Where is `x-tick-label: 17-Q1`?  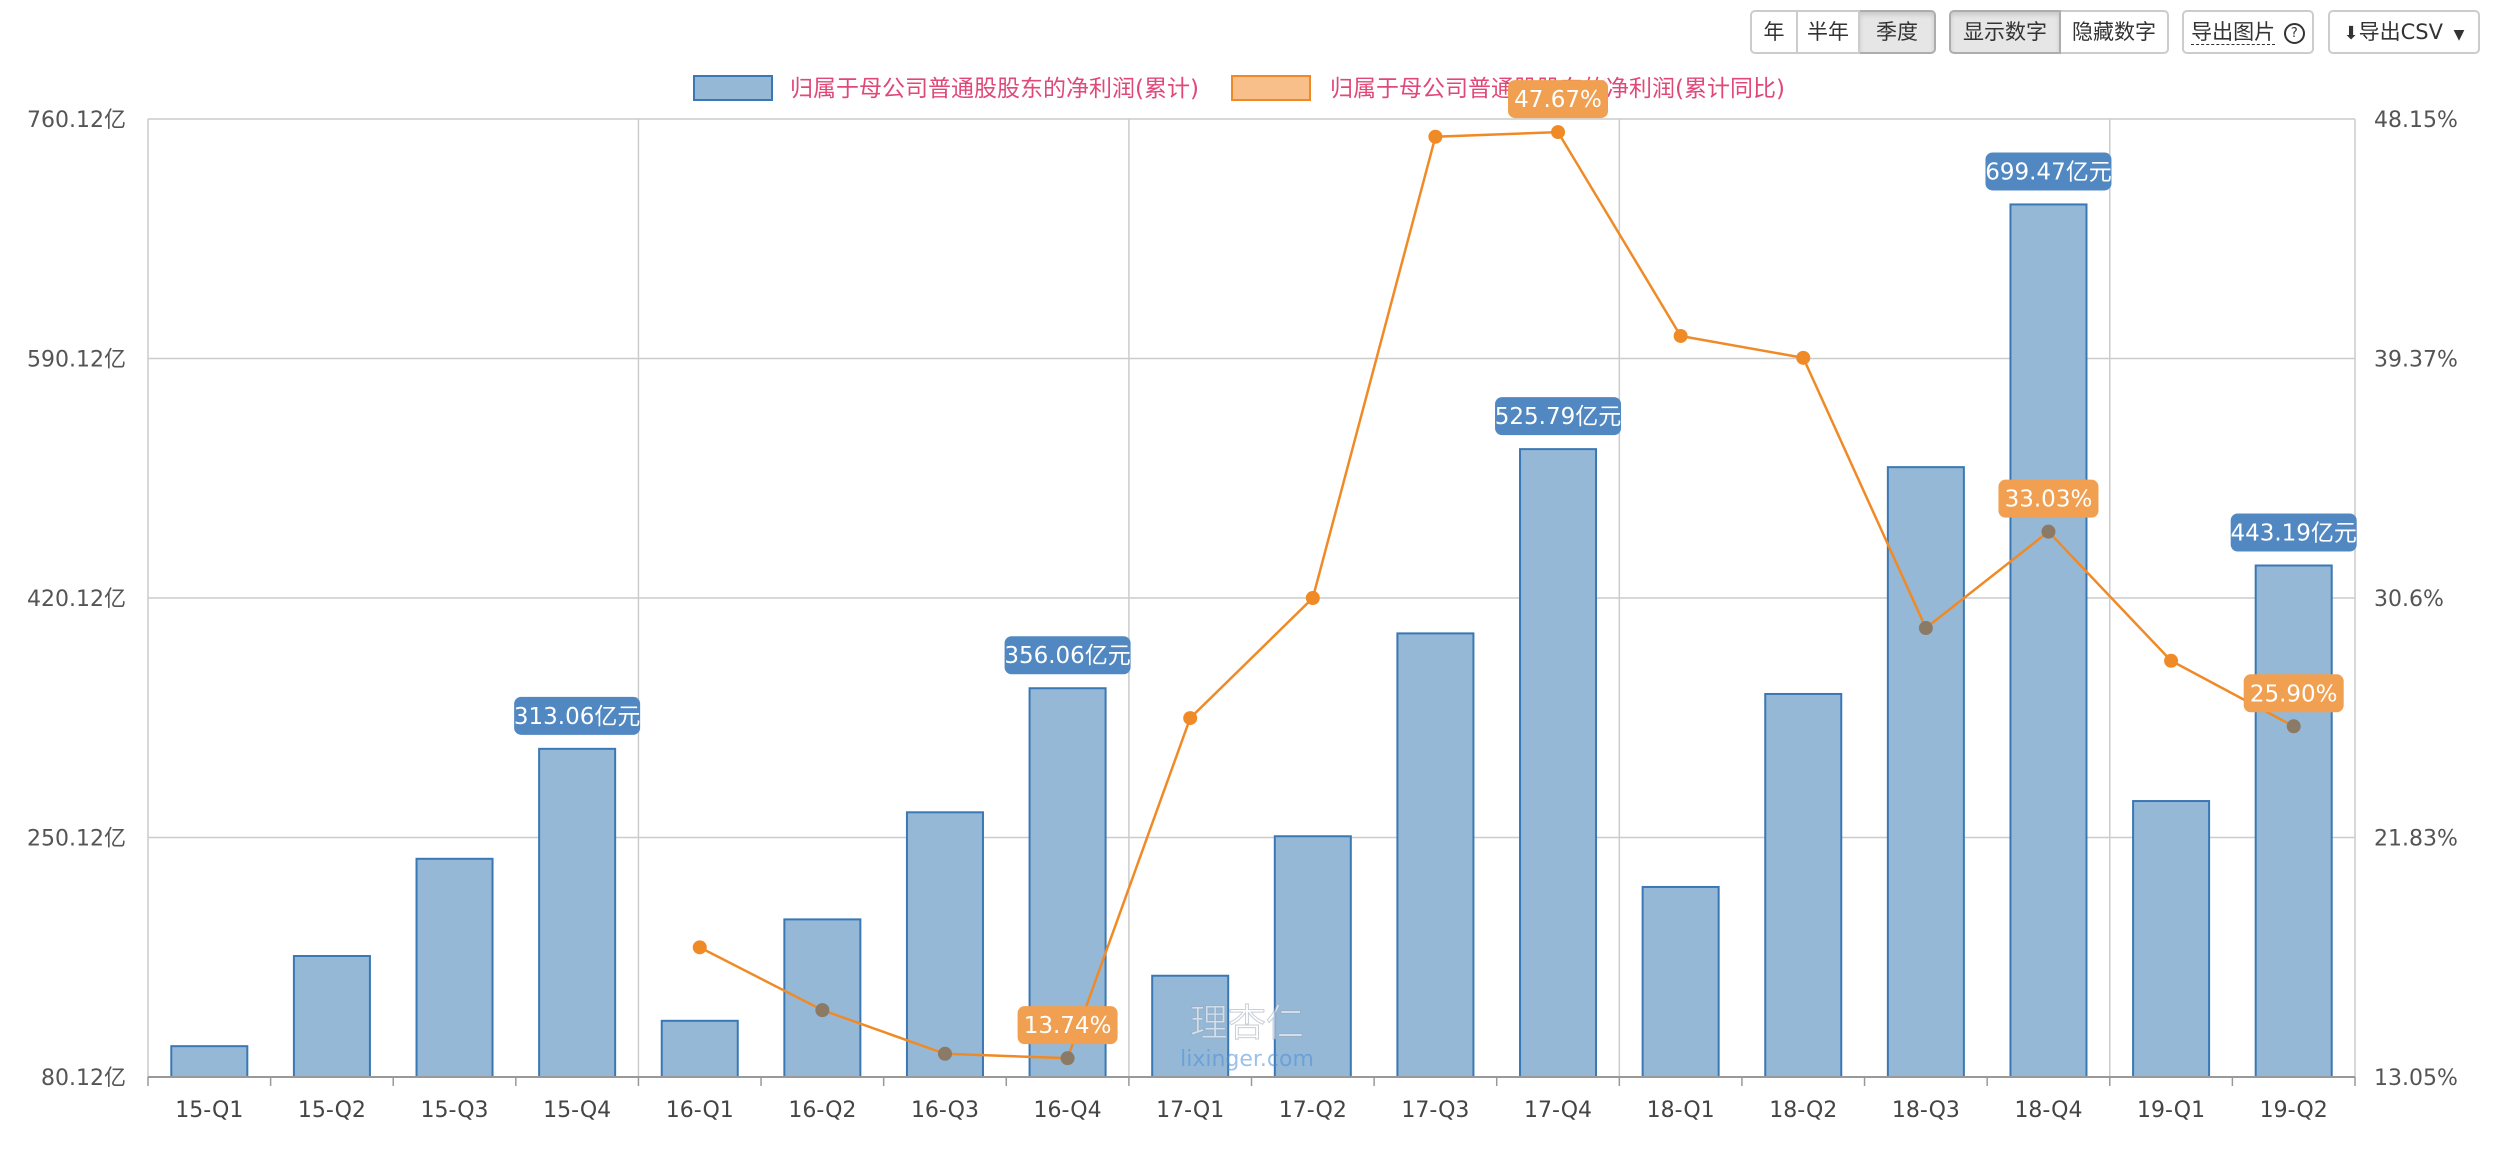
x-tick-label: 17-Q1 is located at coordinates (1190, 1110).